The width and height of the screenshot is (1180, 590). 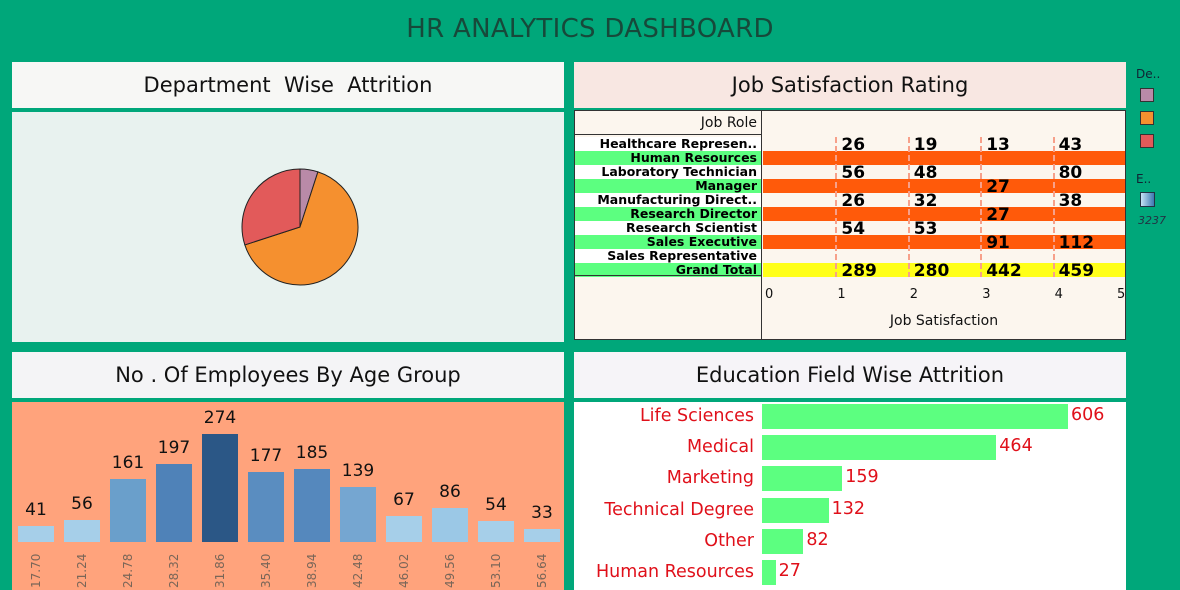 What do you see at coordinates (36, 509) in the screenshot?
I see `age-bar-label: 41` at bounding box center [36, 509].